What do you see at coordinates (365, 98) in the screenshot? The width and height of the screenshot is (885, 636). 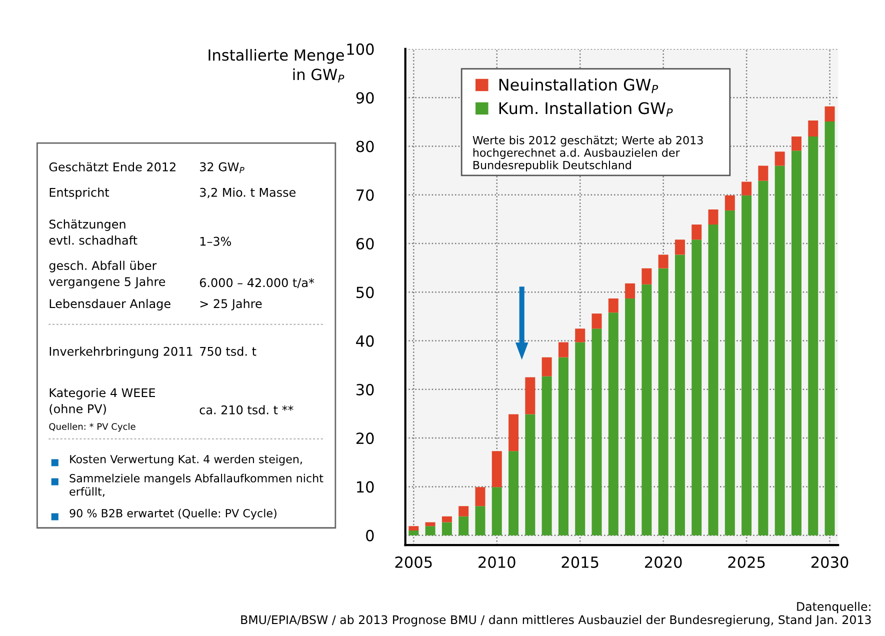 I see `y-tick-label: 90` at bounding box center [365, 98].